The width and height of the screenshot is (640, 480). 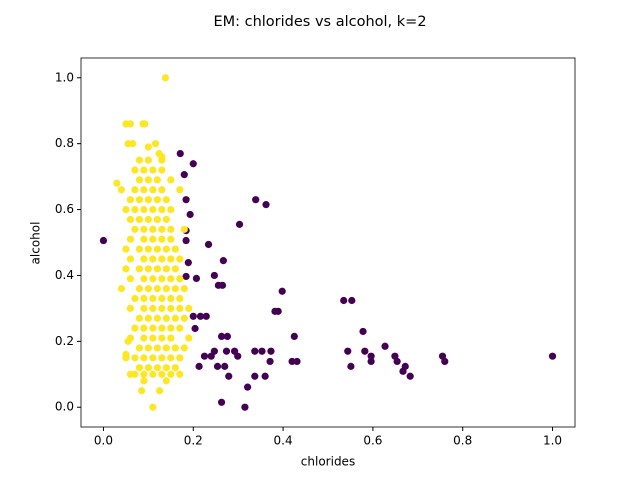 What do you see at coordinates (103, 441) in the screenshot?
I see `x-tick-label: 0.0` at bounding box center [103, 441].